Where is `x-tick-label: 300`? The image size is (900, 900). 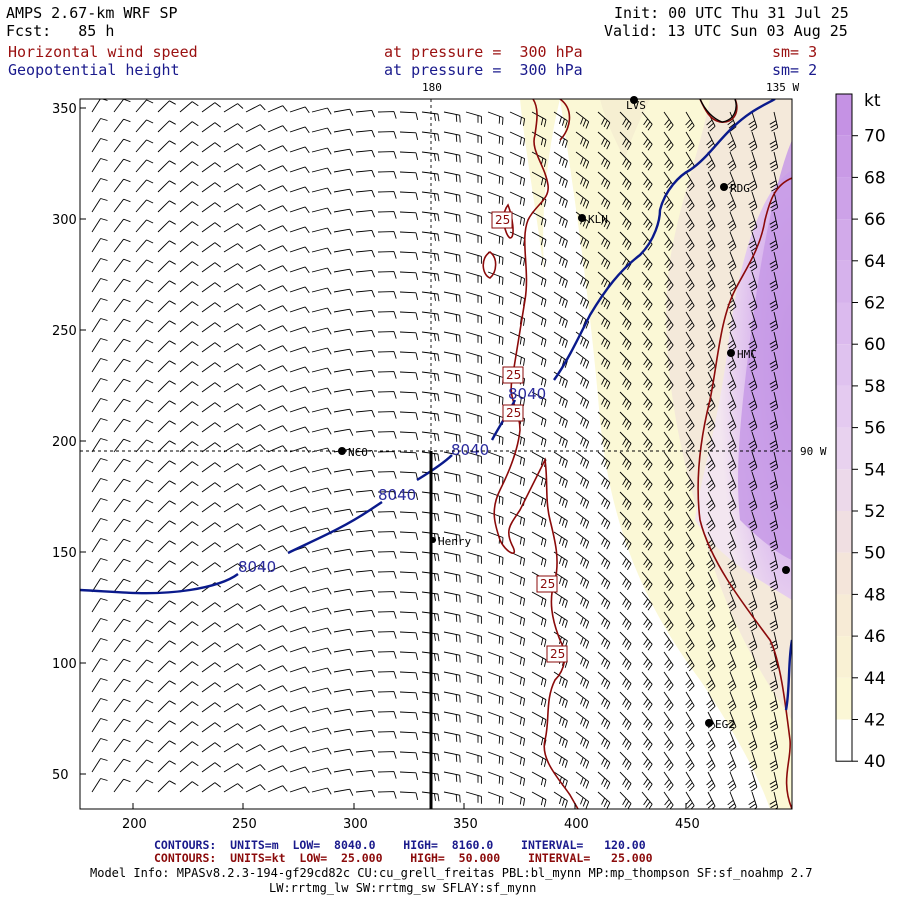
x-tick-label: 300 is located at coordinates (355, 824).